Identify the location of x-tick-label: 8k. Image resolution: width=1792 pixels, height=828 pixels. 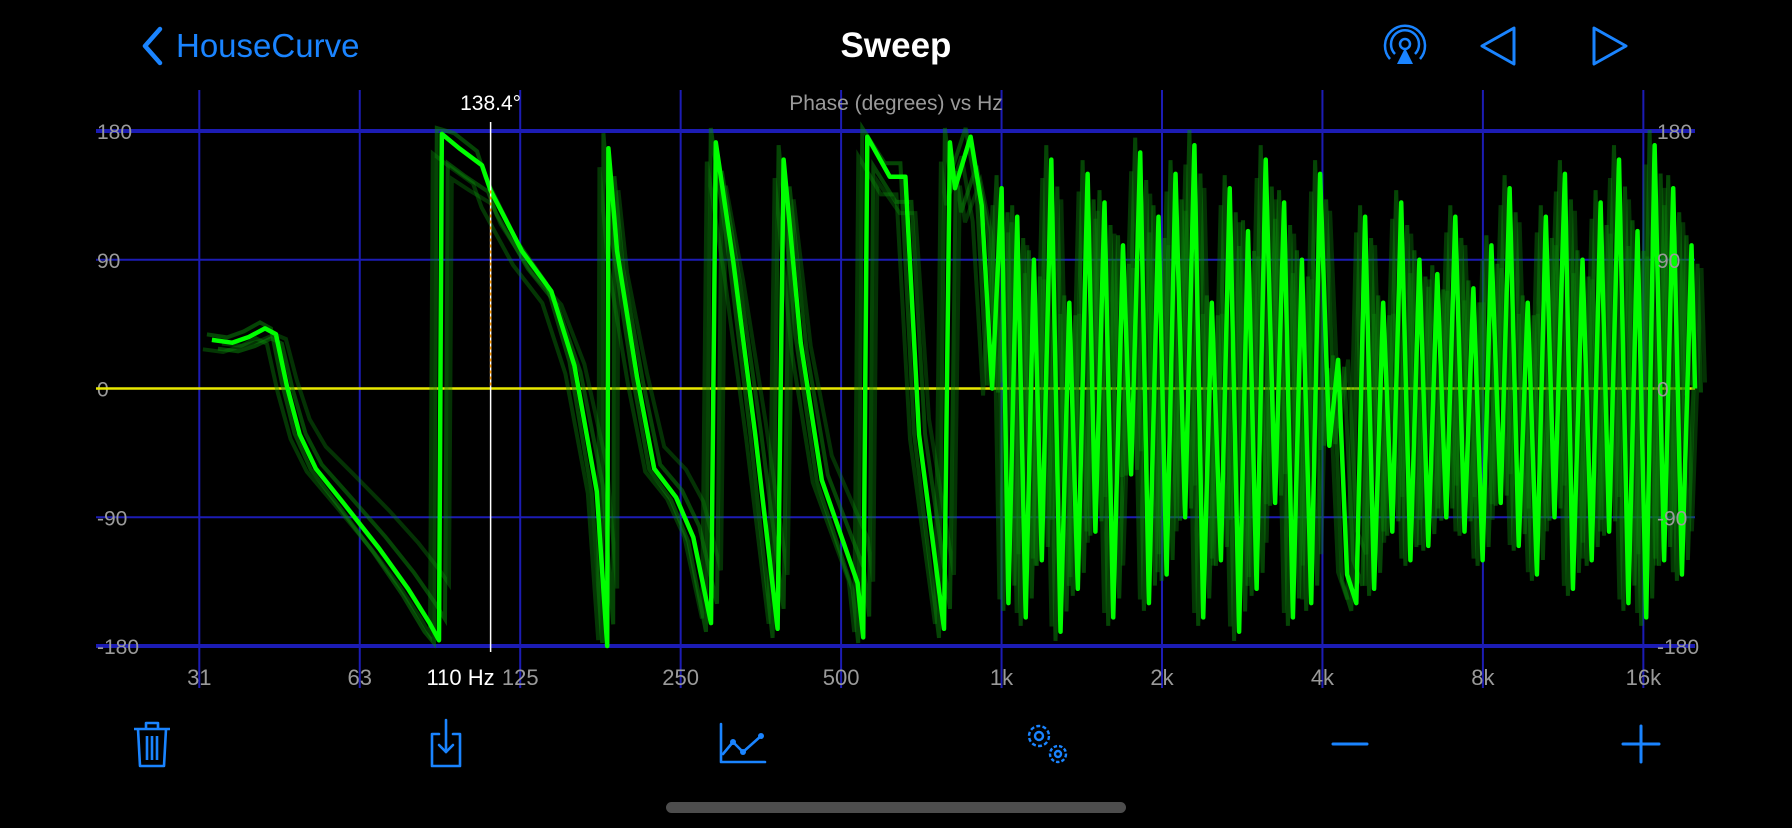
(1483, 677).